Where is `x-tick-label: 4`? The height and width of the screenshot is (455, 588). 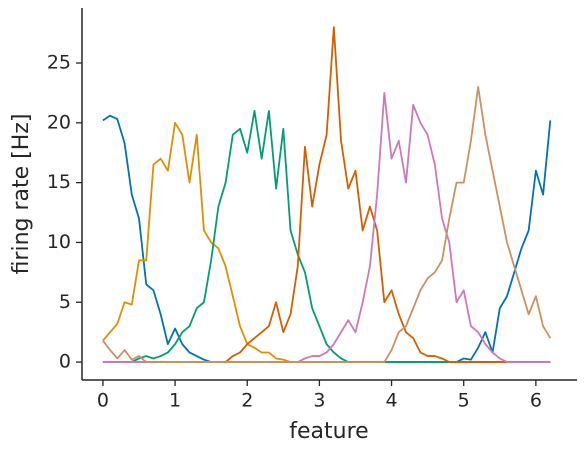 x-tick-label: 4 is located at coordinates (392, 401).